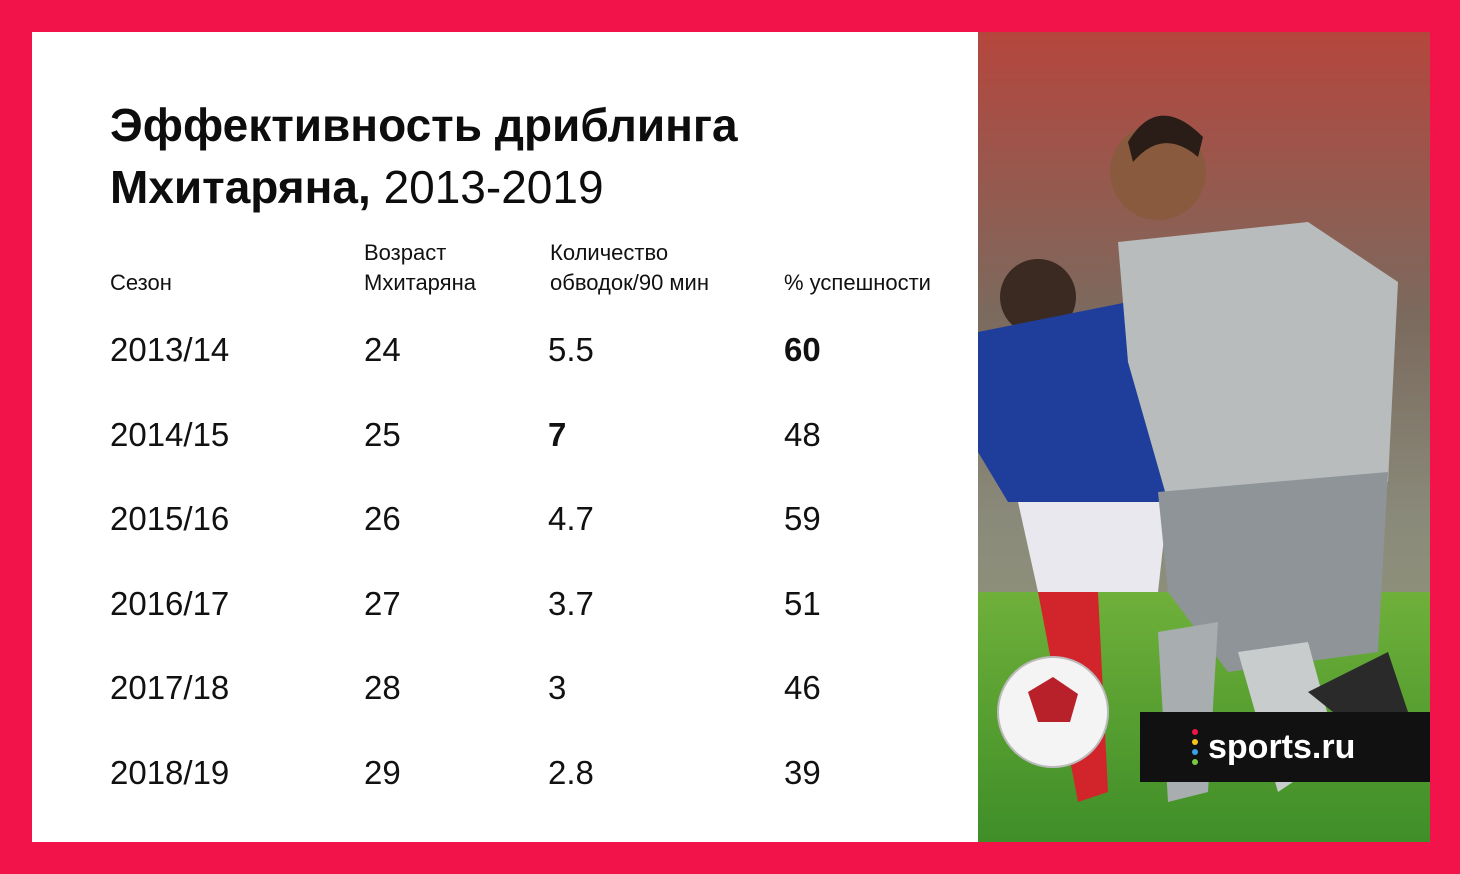  Describe the element at coordinates (170, 349) in the screenshot. I see `cell-season: 2013/14` at that location.